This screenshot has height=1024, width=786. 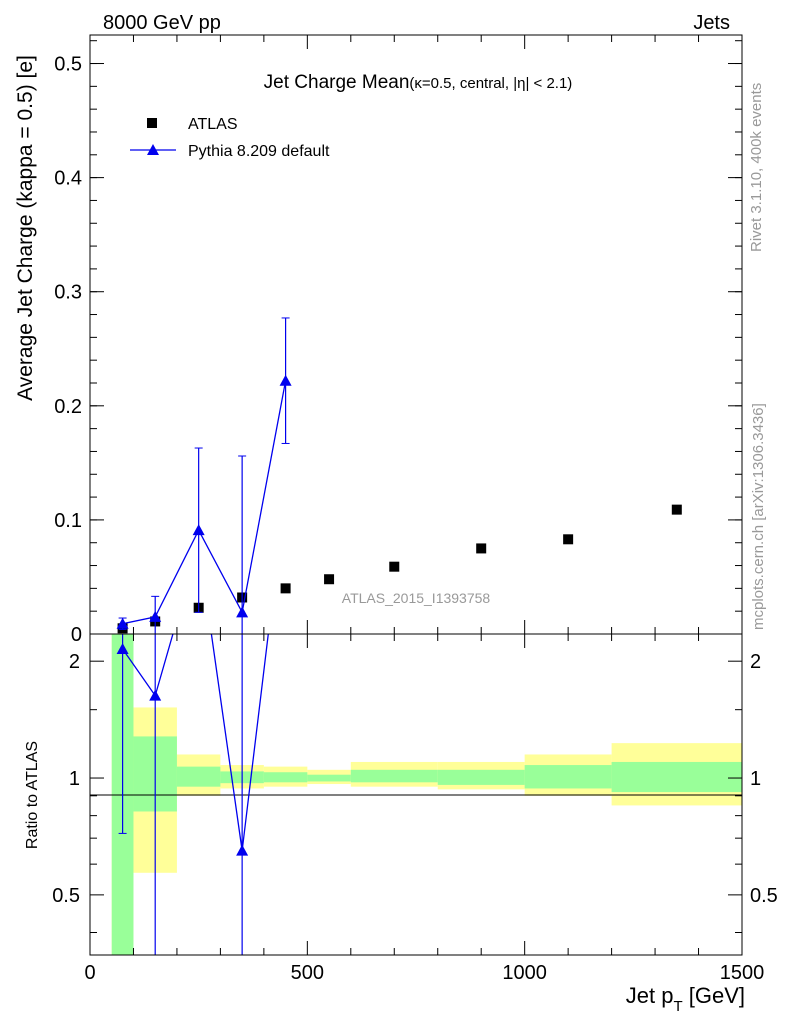 I want to click on ratio-clipped-group, so click(x=192, y=794).